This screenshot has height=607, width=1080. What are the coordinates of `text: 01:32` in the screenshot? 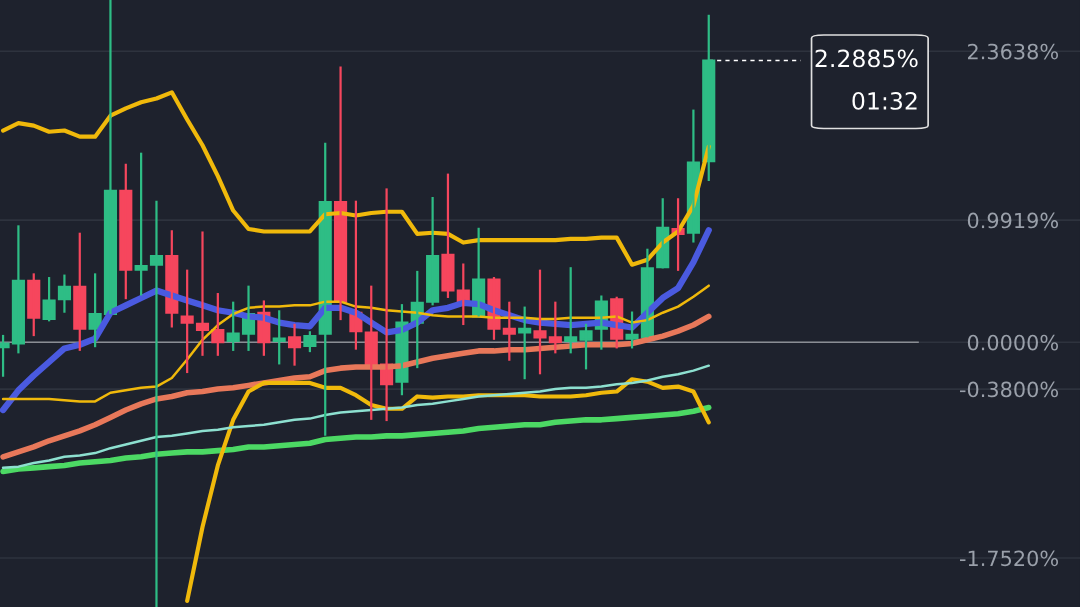 It's located at (884, 101).